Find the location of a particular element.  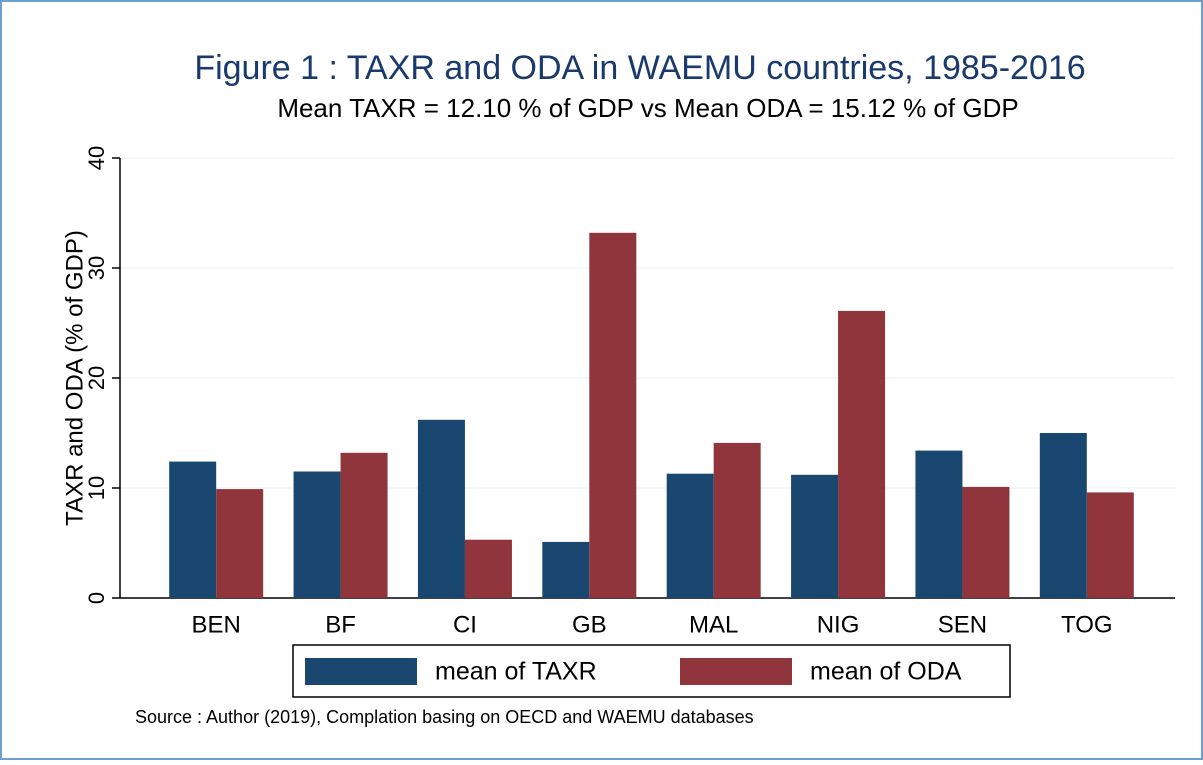

x-tick-label: BEN is located at coordinates (216, 624).